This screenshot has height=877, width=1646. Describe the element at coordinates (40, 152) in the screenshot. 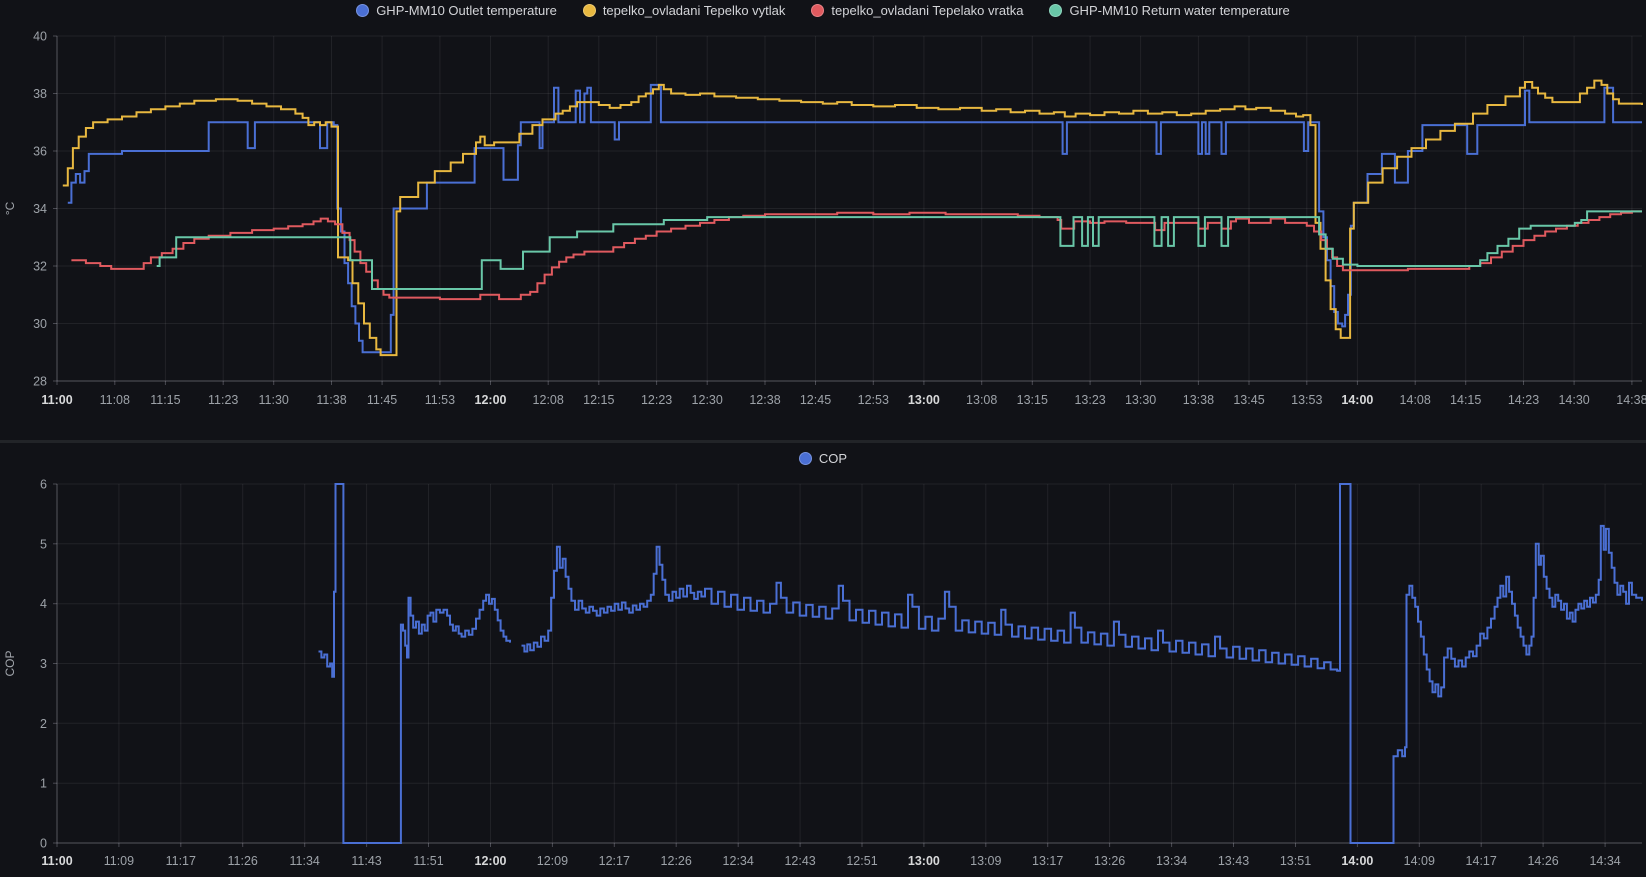

I see `svg-text: 36` at that location.